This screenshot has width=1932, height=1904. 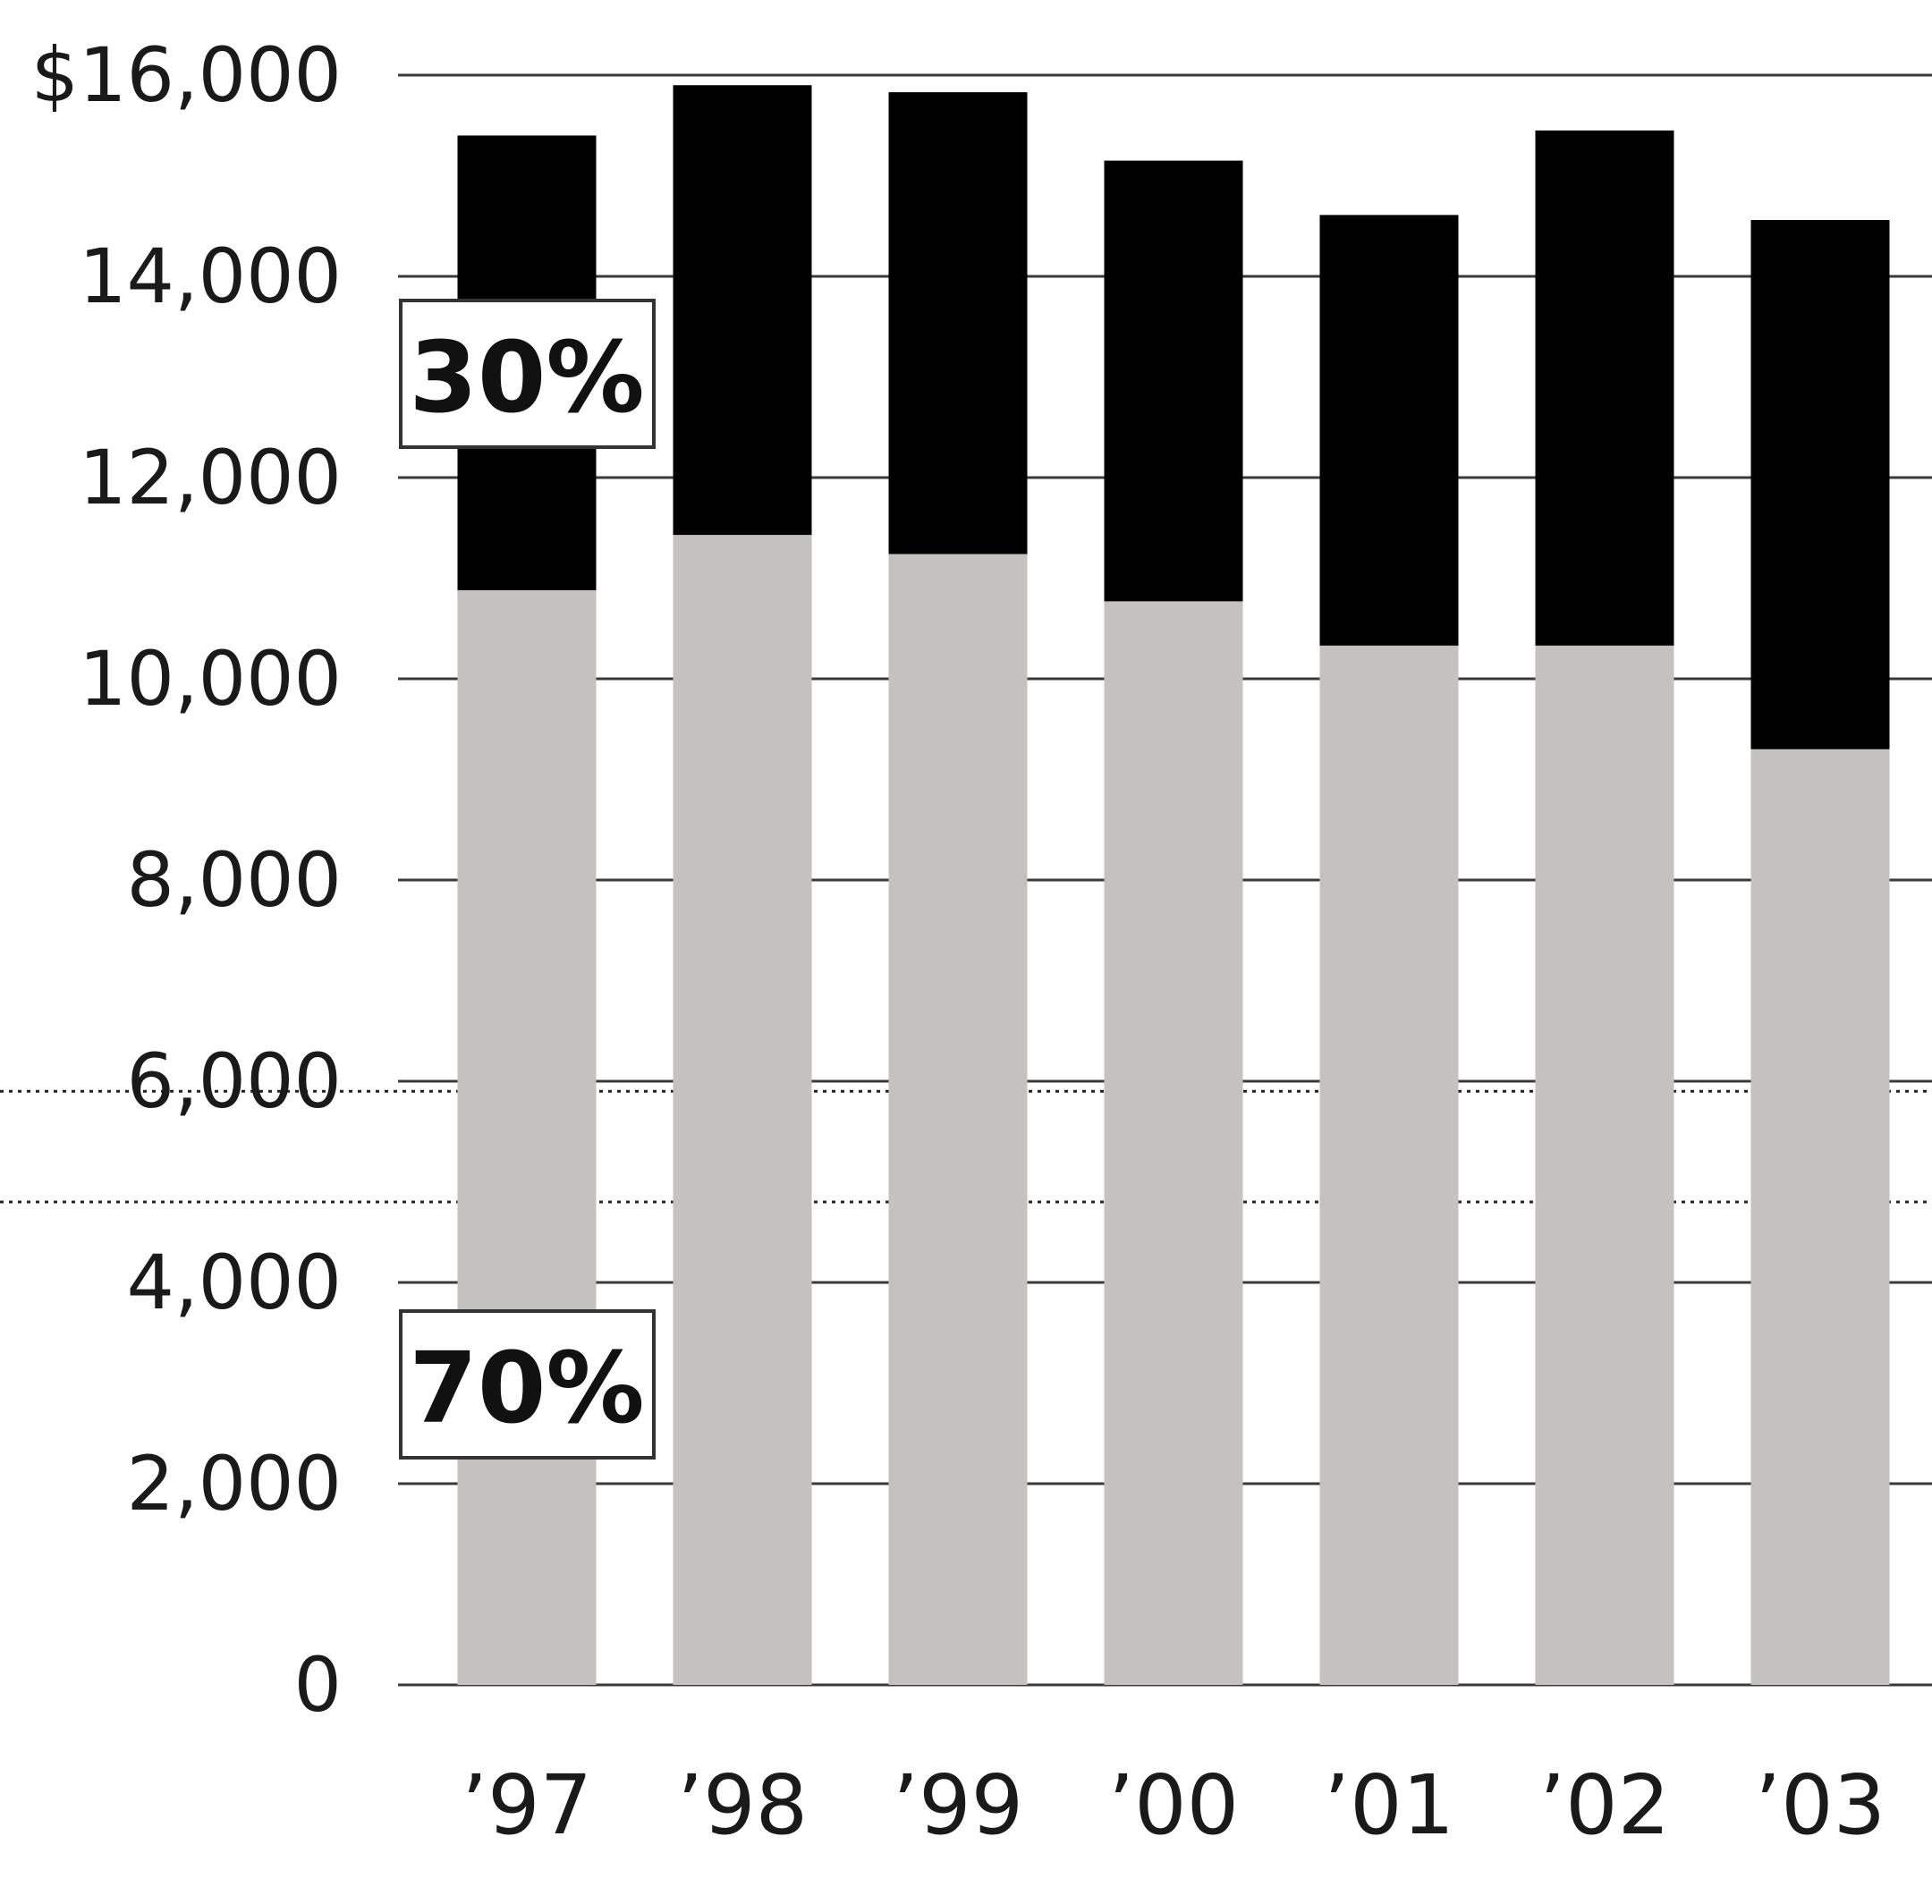 What do you see at coordinates (526, 377) in the screenshot?
I see `share-label-top-text: 30%` at bounding box center [526, 377].